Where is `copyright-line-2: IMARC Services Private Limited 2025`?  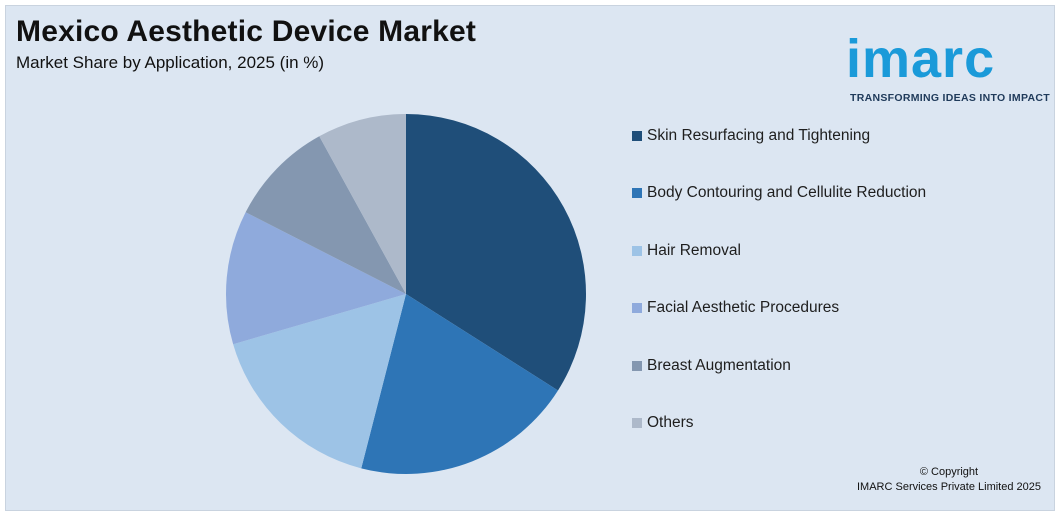 copyright-line-2: IMARC Services Private Limited 2025 is located at coordinates (948, 487).